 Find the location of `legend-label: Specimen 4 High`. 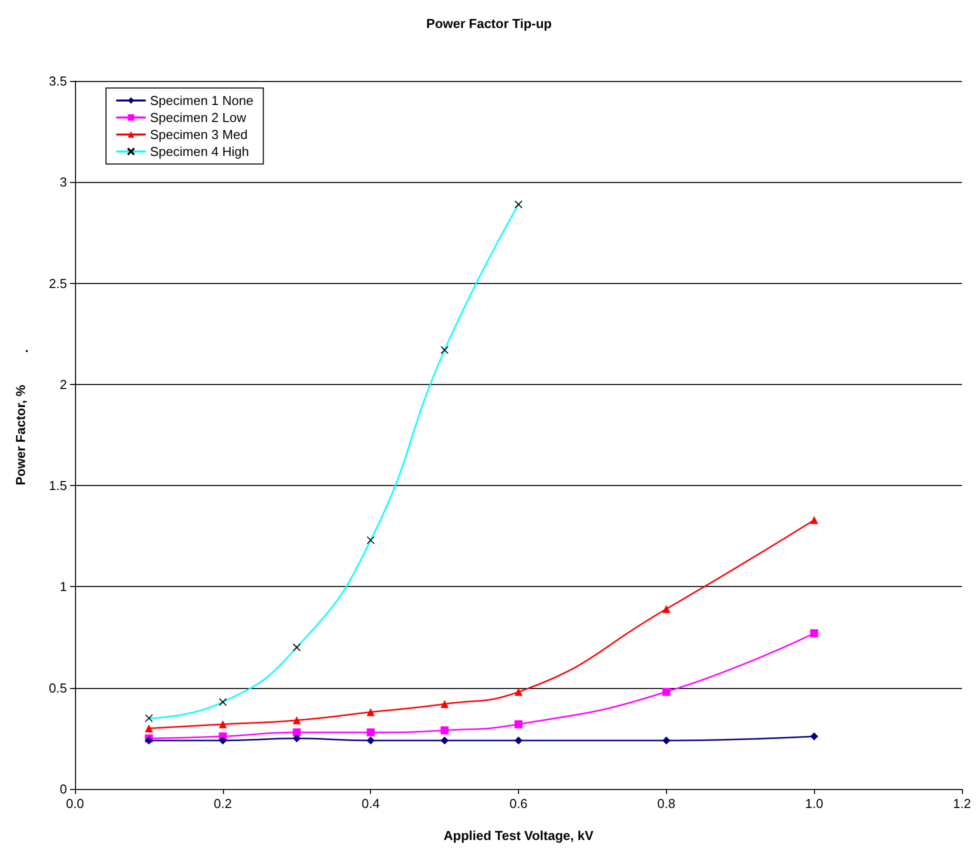

legend-label: Specimen 4 High is located at coordinates (199, 151).